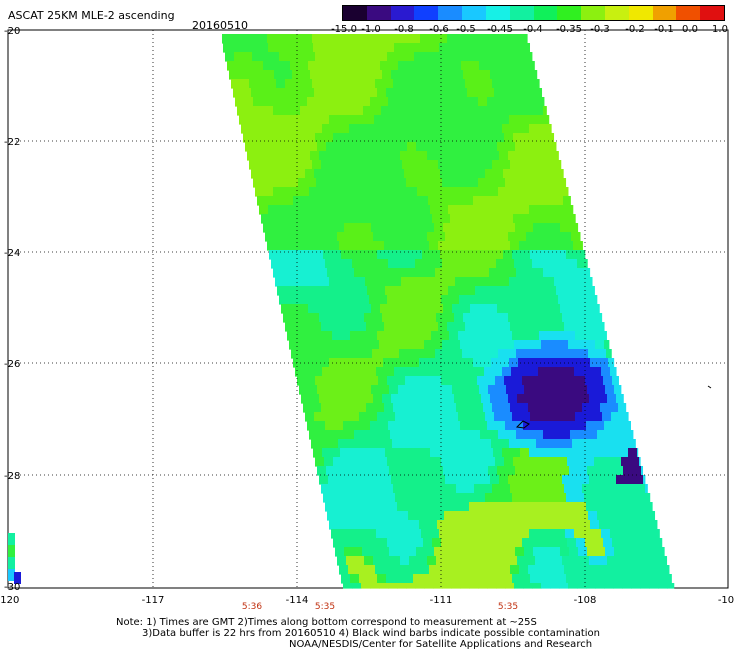 The width and height of the screenshot is (740, 650). What do you see at coordinates (252, 607) in the screenshot?
I see `time-label: 5:36` at bounding box center [252, 607].